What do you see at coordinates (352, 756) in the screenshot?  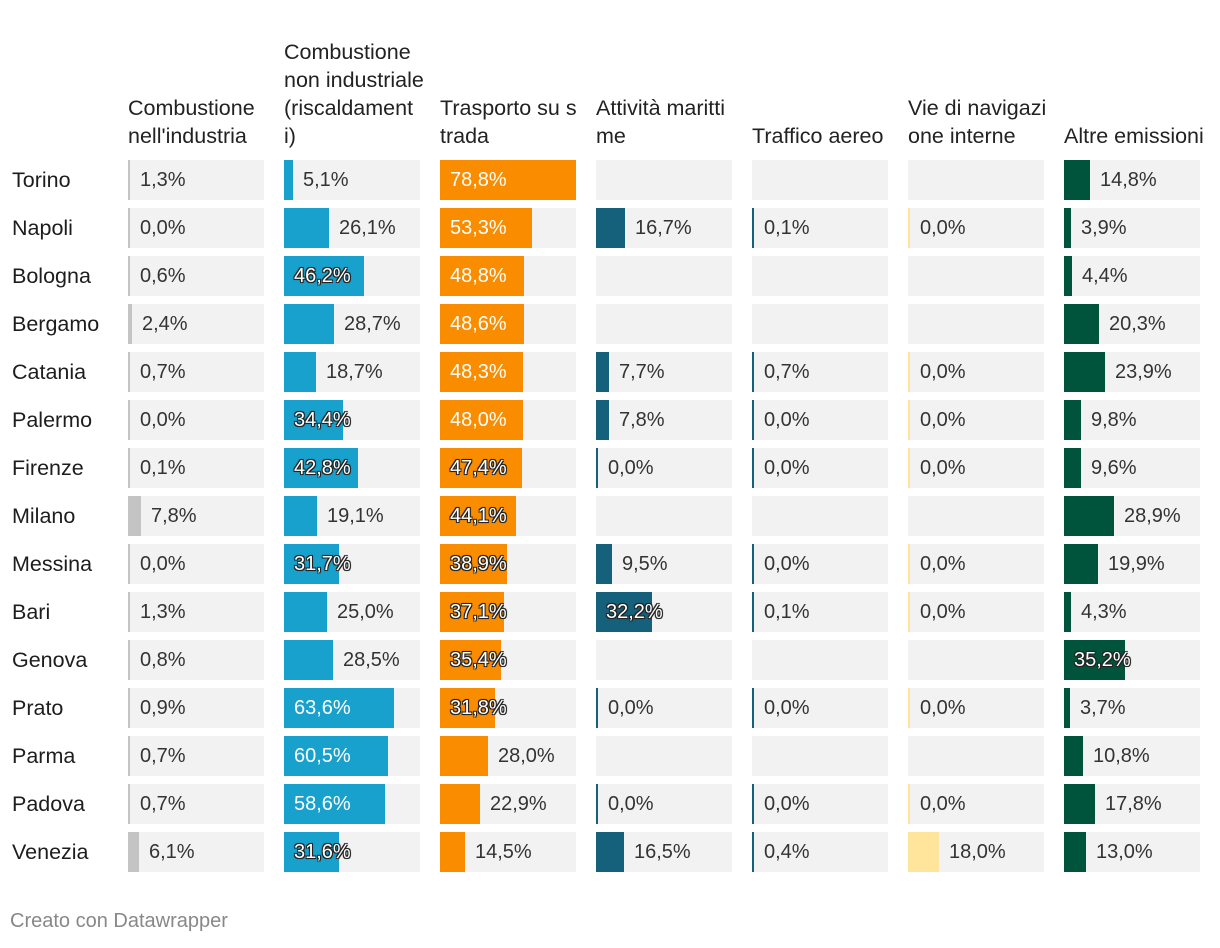 I see `table-cell: 60,5%` at bounding box center [352, 756].